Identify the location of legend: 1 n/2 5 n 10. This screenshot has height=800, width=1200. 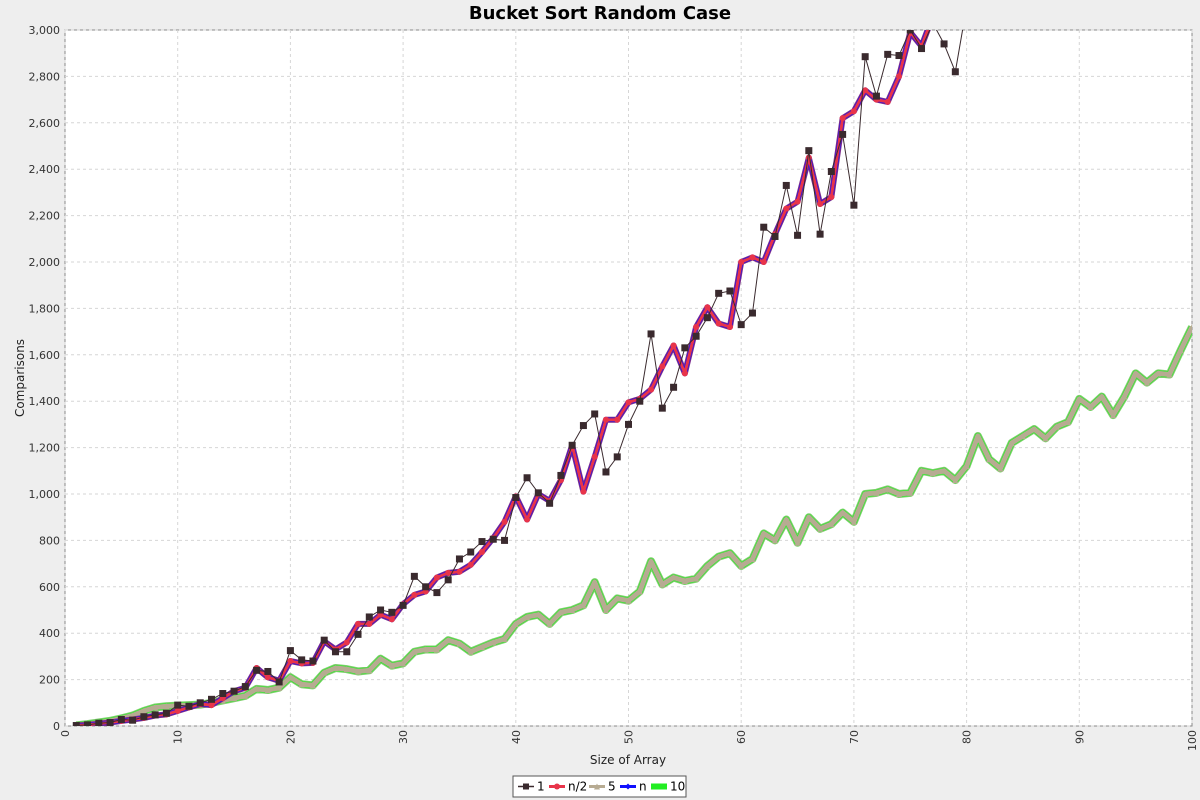
(599, 786).